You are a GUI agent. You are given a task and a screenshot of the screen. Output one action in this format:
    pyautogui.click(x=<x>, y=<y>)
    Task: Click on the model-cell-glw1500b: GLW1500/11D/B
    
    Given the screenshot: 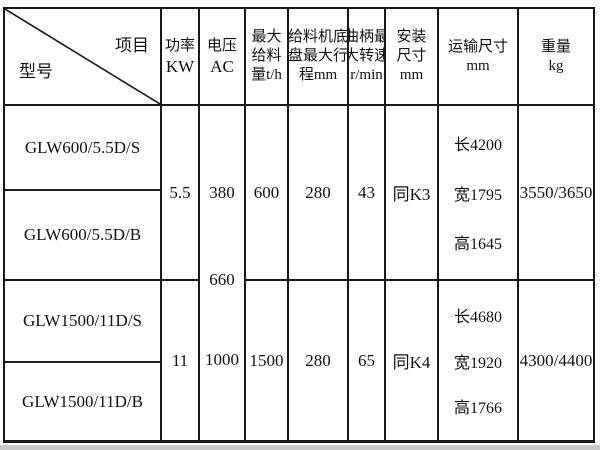 What is the action you would take?
    pyautogui.click(x=83, y=401)
    